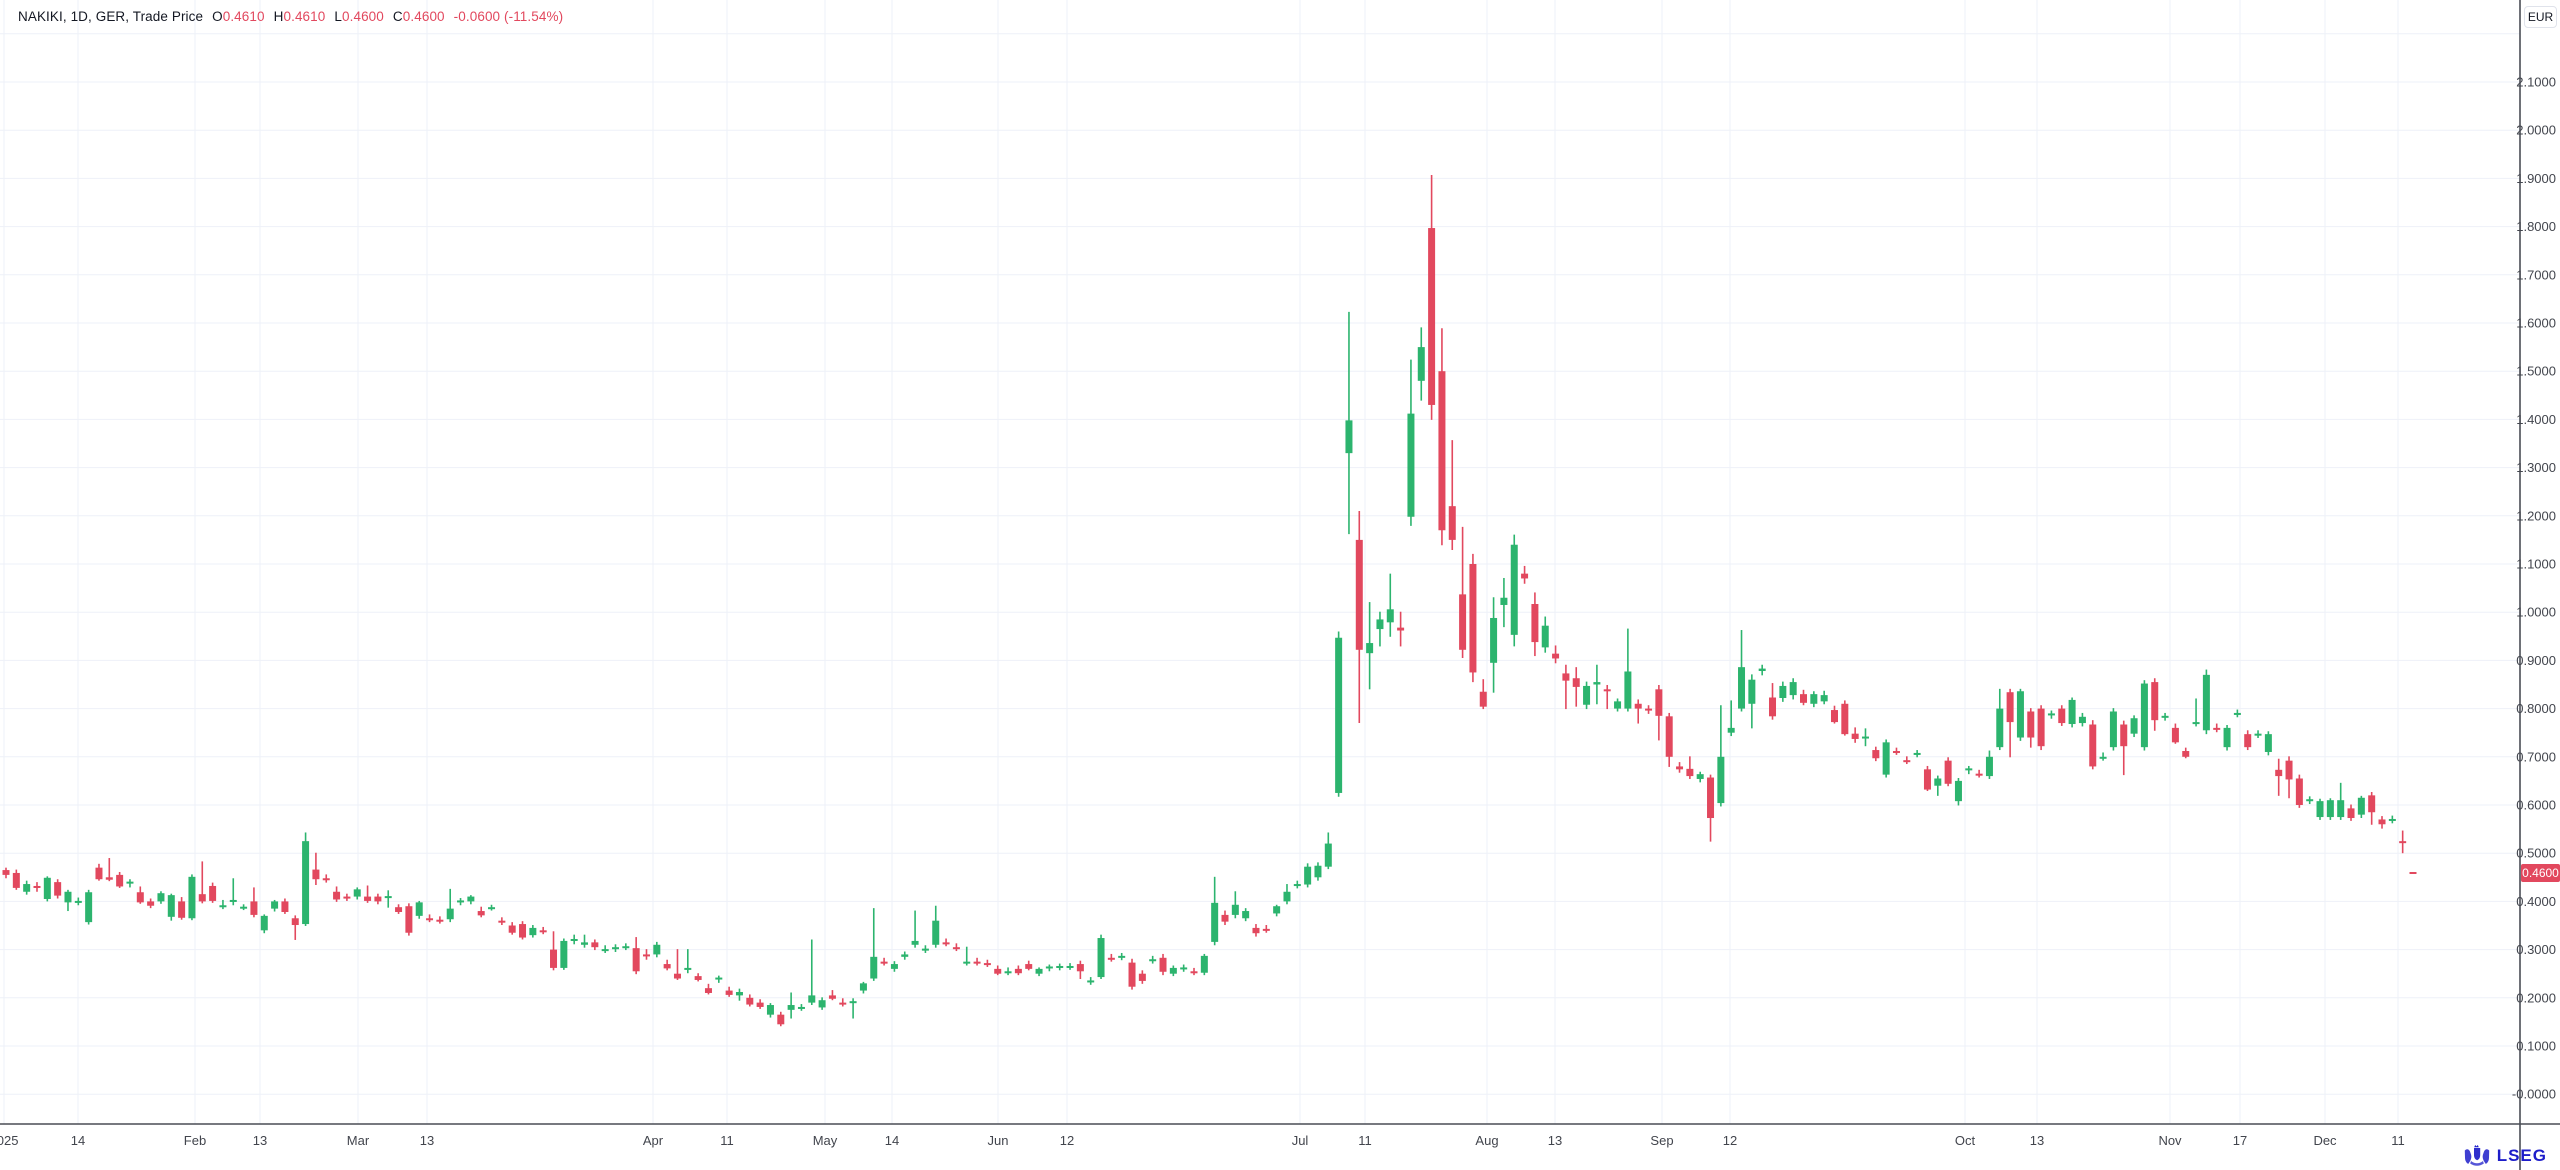  What do you see at coordinates (2536, 274) in the screenshot?
I see `y-tick-label: 1.7000` at bounding box center [2536, 274].